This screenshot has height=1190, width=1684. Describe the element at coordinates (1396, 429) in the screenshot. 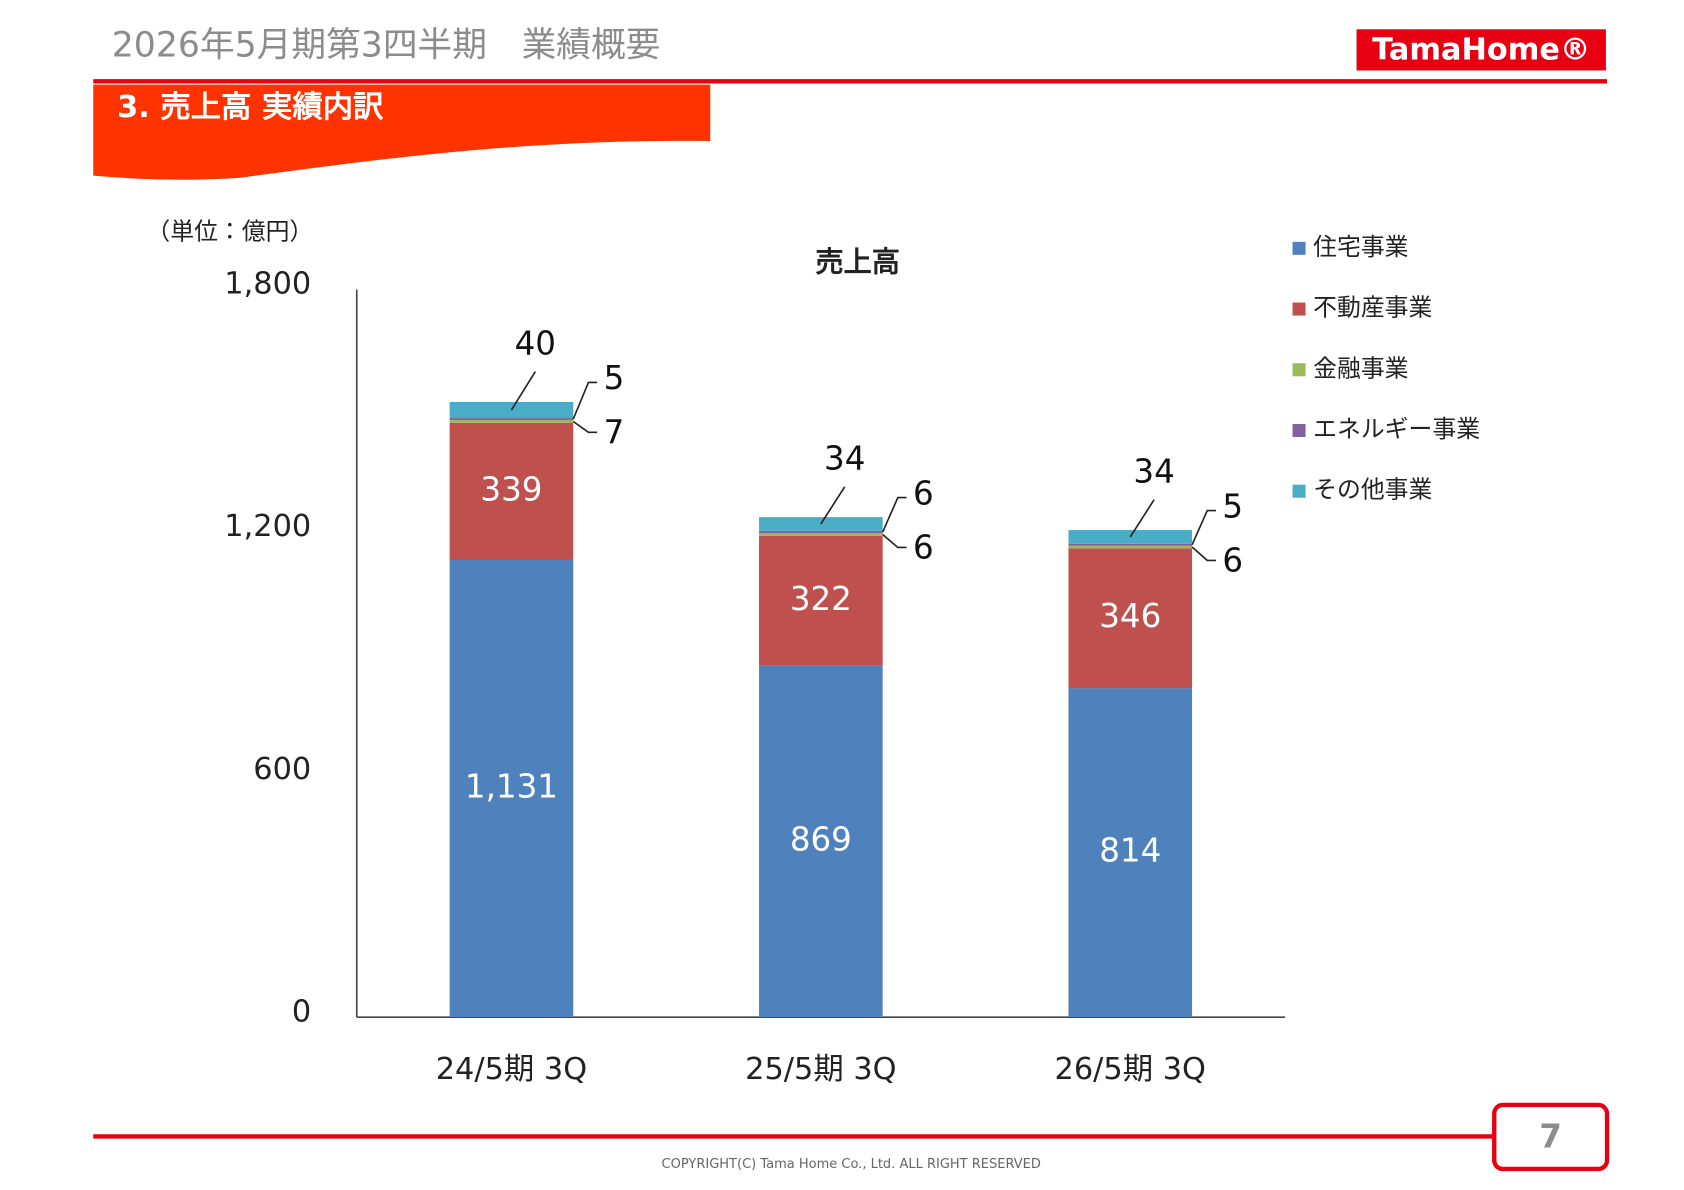

I see `legend-label: エネルギー事業` at that location.